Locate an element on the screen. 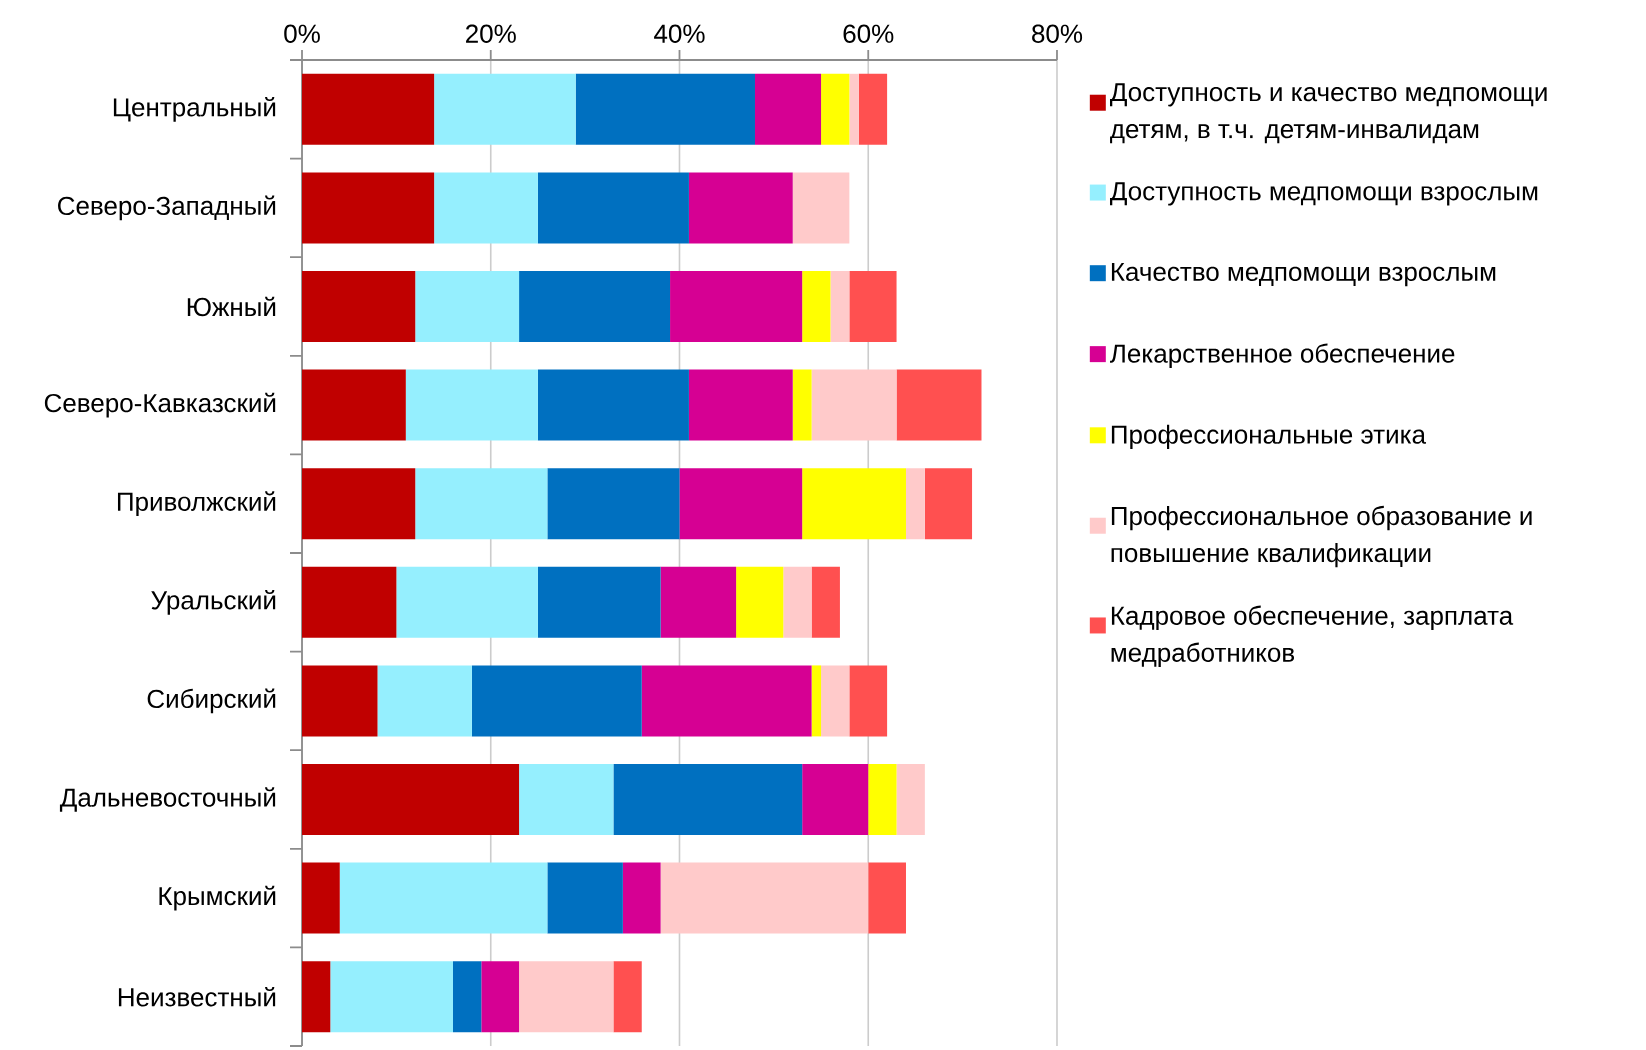 The image size is (1646, 1050). y-tick-label: Неизвестный is located at coordinates (197, 996).